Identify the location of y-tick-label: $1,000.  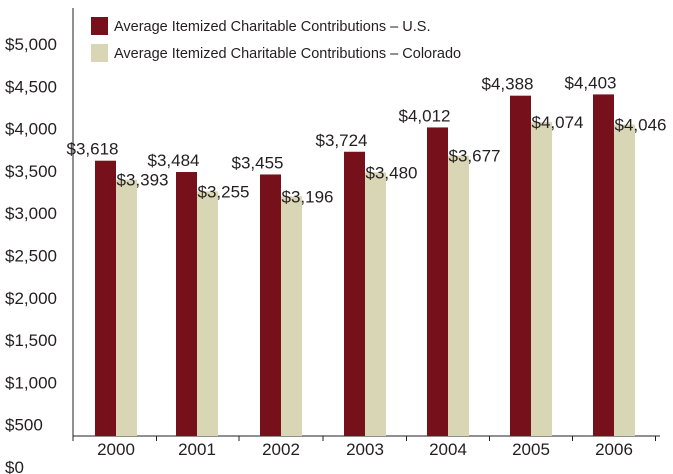
(31, 382).